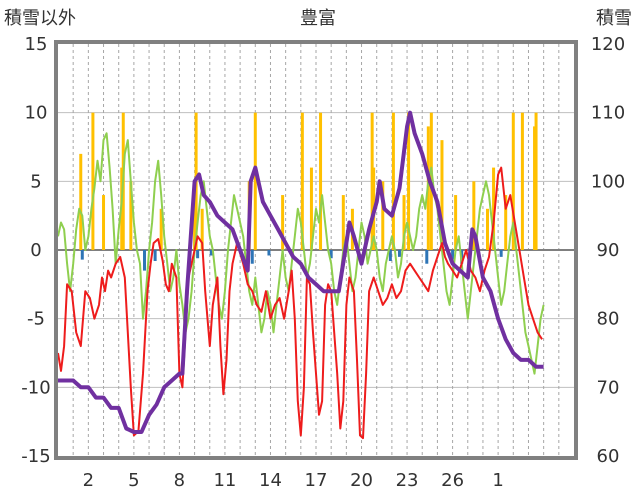  I want to click on y-tick-right: 100, so click(608, 181).